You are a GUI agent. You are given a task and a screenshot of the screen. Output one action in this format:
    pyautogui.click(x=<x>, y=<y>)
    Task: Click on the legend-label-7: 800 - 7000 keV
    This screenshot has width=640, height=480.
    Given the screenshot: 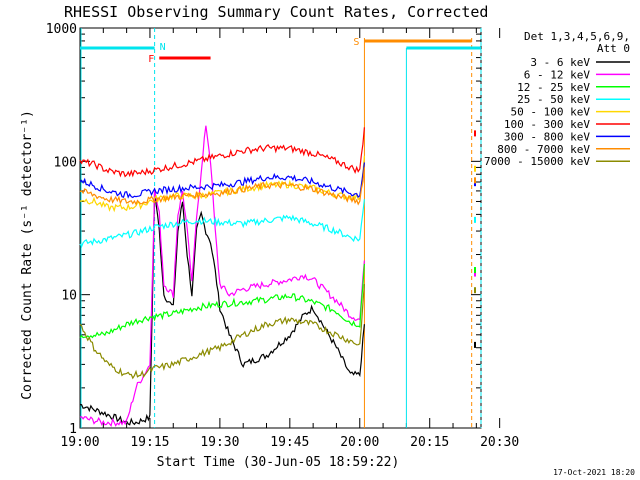 What is the action you would take?
    pyautogui.click(x=543, y=149)
    